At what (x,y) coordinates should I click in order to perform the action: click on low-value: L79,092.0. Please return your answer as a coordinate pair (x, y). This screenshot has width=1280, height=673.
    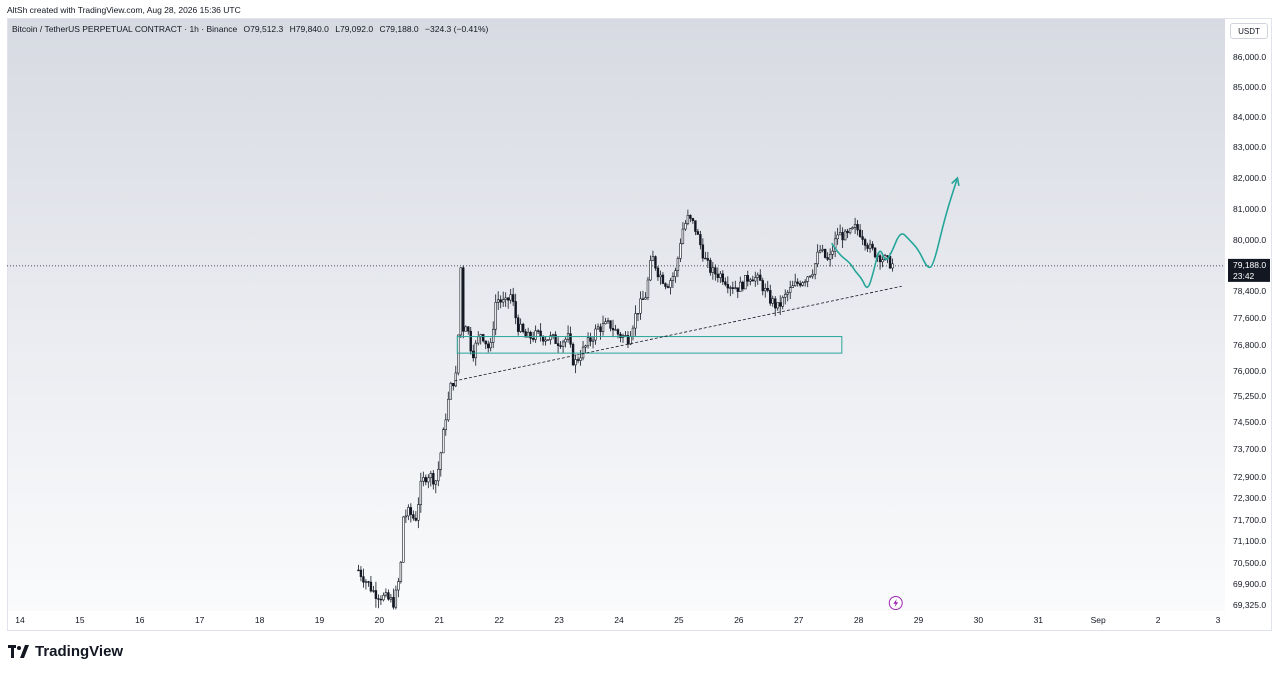
    Looking at the image, I should click on (354, 29).